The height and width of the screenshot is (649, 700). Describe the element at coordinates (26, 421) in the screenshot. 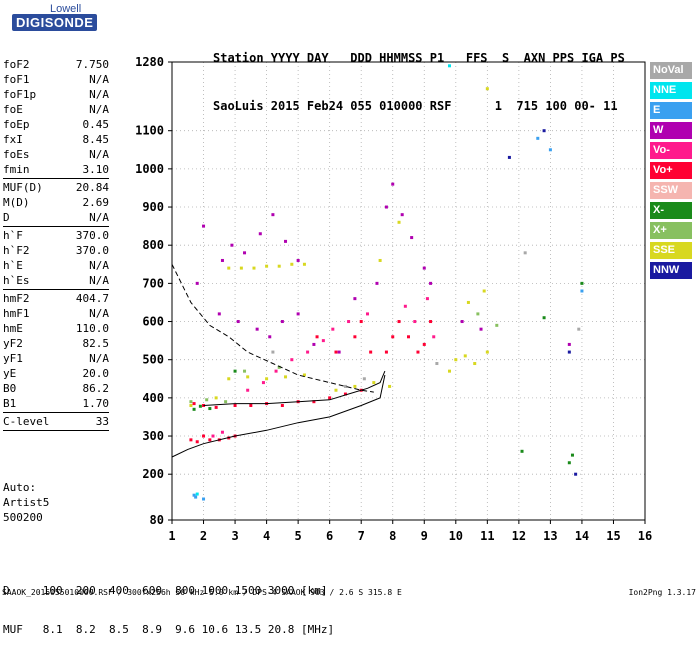

I see `param-label: C-level` at that location.